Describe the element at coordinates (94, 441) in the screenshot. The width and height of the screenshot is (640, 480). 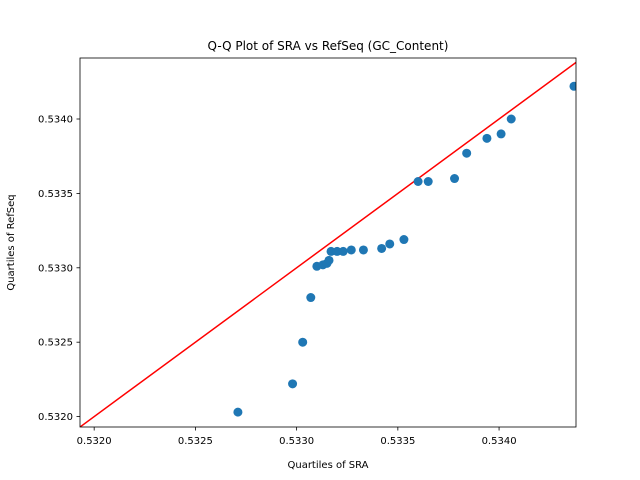
I see `x-tick-label: 0.5320` at that location.